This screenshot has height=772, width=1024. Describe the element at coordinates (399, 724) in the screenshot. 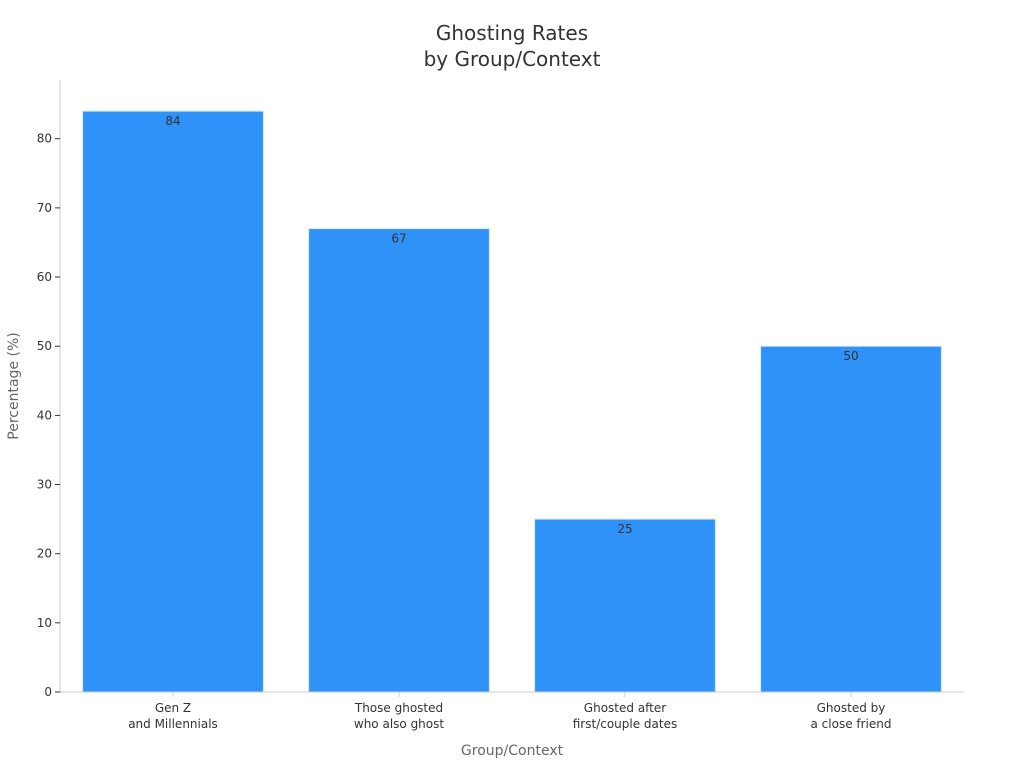

I see `x-tick-label-1-line-1: who also ghost` at that location.